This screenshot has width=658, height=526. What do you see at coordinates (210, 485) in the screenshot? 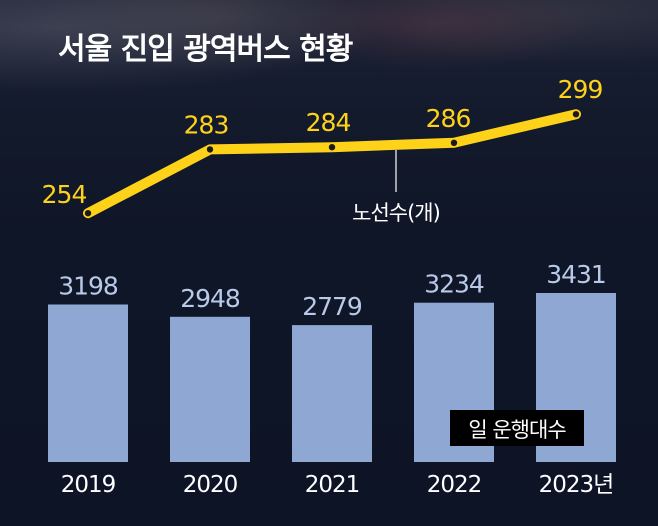
I see `x-tick-label: 2020` at bounding box center [210, 485].